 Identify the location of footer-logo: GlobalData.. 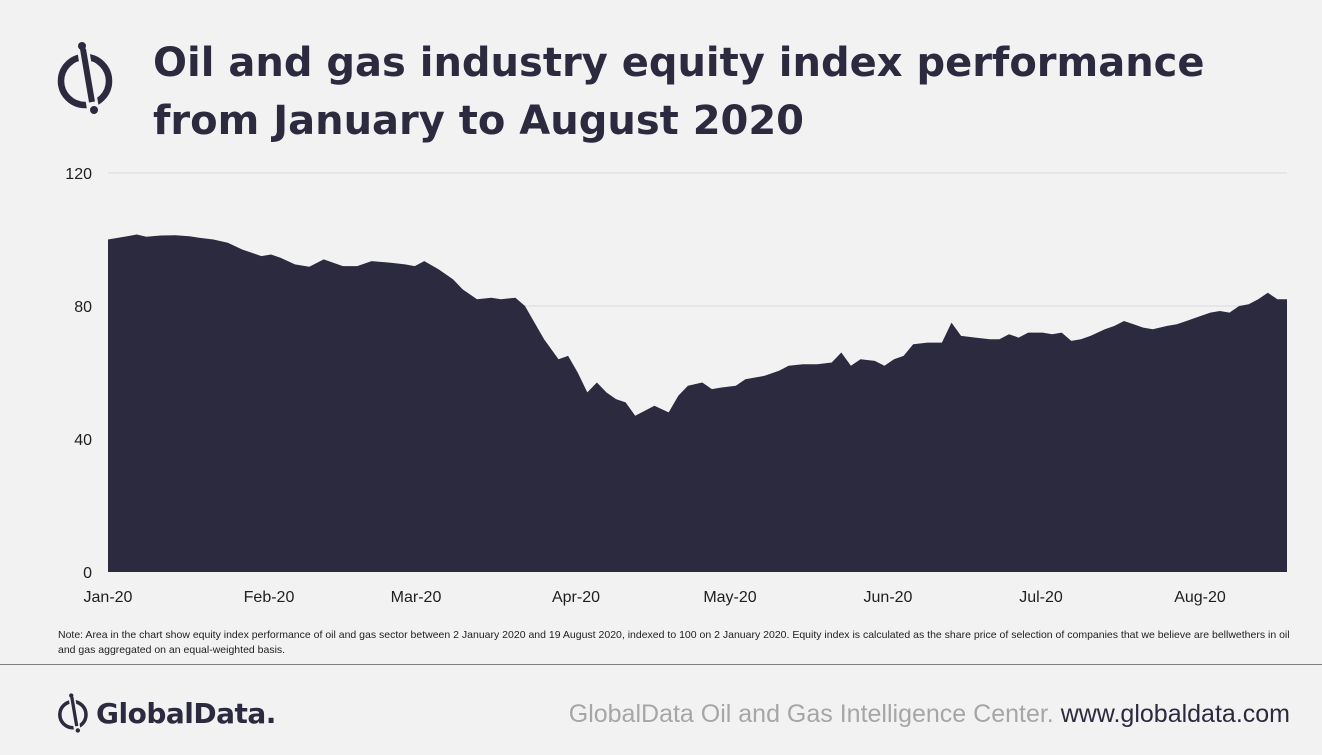
(166, 713).